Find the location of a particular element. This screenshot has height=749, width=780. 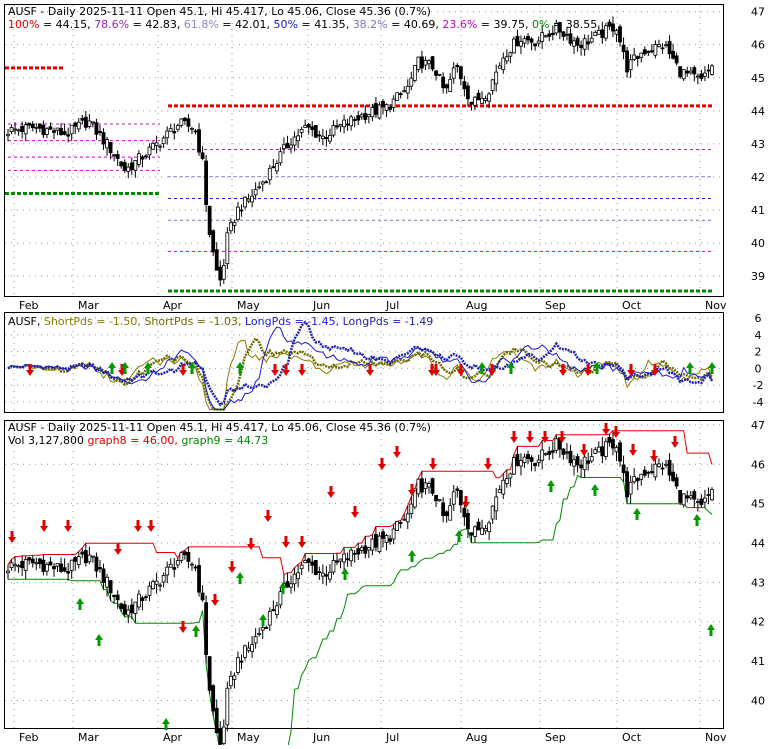

ytick-top-1: 40 is located at coordinates (758, 243).